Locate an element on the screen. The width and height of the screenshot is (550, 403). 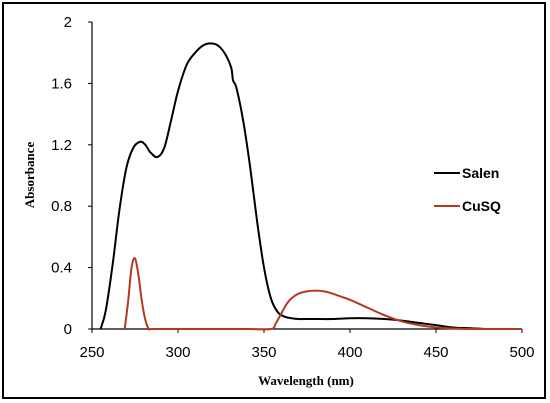
series-line-cusq is located at coordinates (322, 294).